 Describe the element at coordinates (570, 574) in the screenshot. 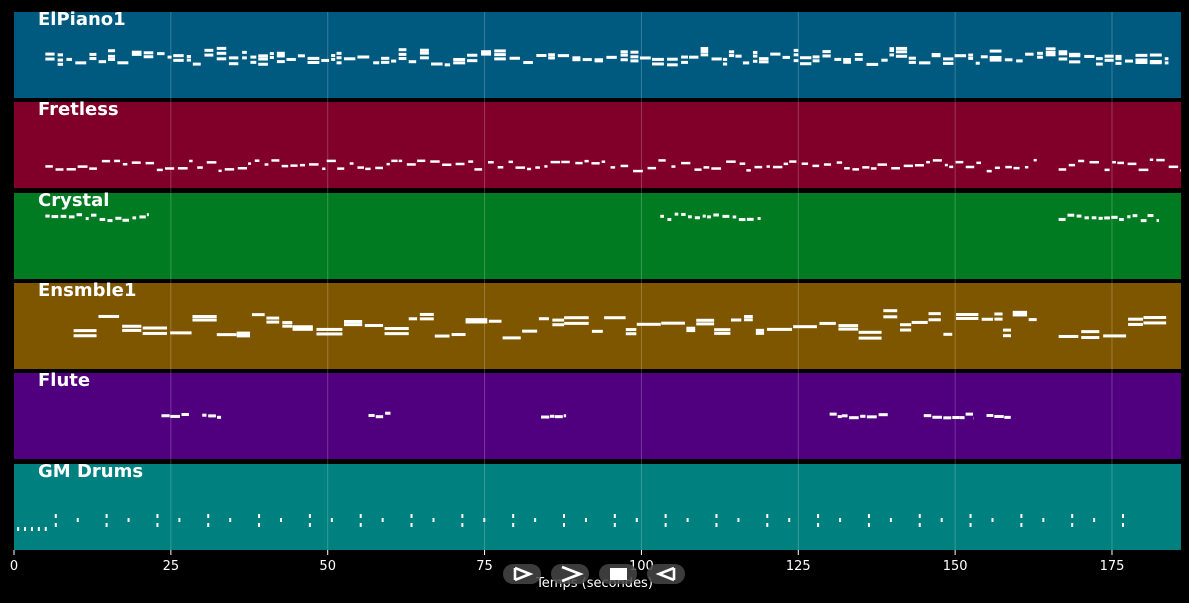

I see `forward-button` at that location.